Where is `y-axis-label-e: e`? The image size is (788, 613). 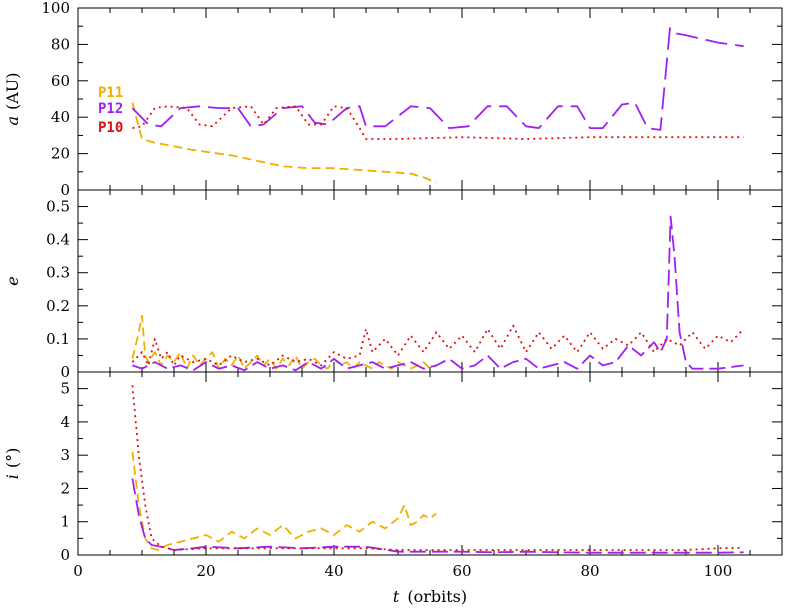 y-axis-label-e: e is located at coordinates (12, 280).